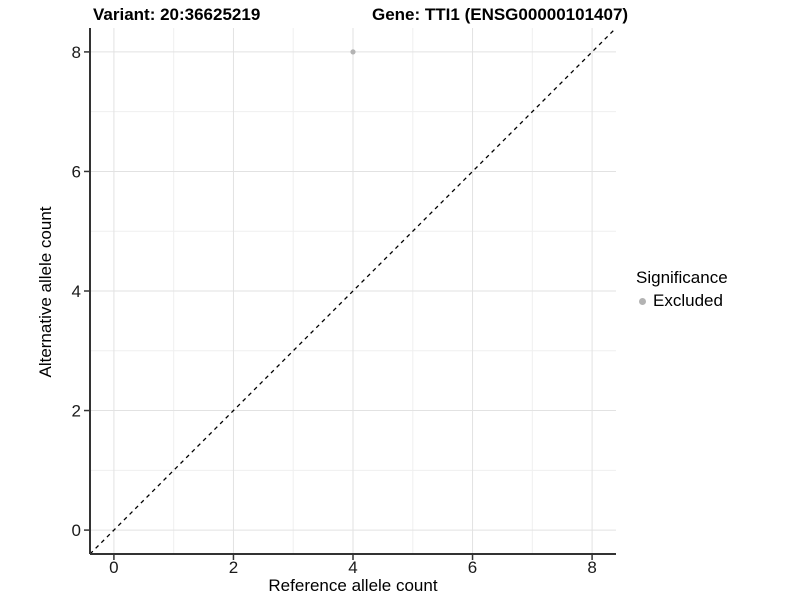 The height and width of the screenshot is (600, 800). Describe the element at coordinates (682, 277) in the screenshot. I see `legend-title: Significance` at that location.